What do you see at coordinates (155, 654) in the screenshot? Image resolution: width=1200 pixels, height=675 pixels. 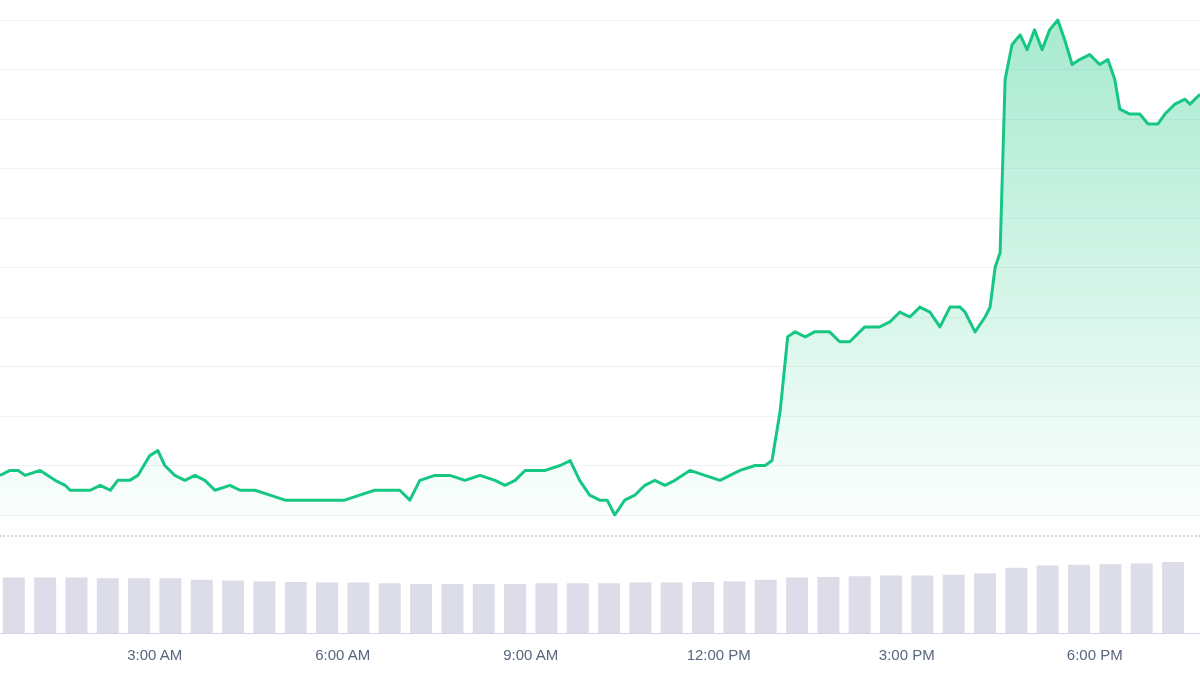 I see `x-tick-label: 3:00 AM` at bounding box center [155, 654].